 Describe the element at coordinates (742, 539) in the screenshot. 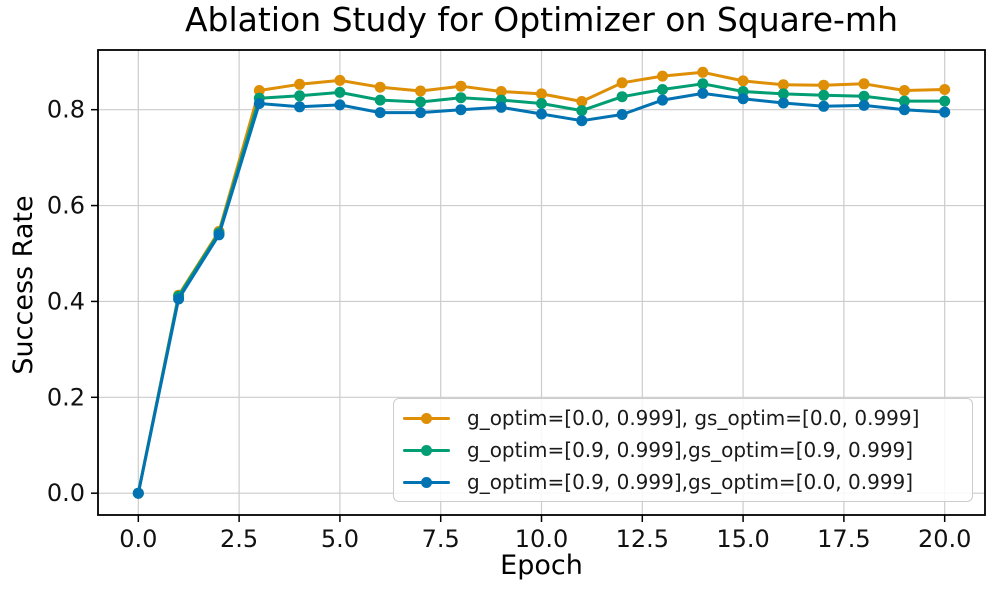

I see `x-tick-label: 15.0` at that location.